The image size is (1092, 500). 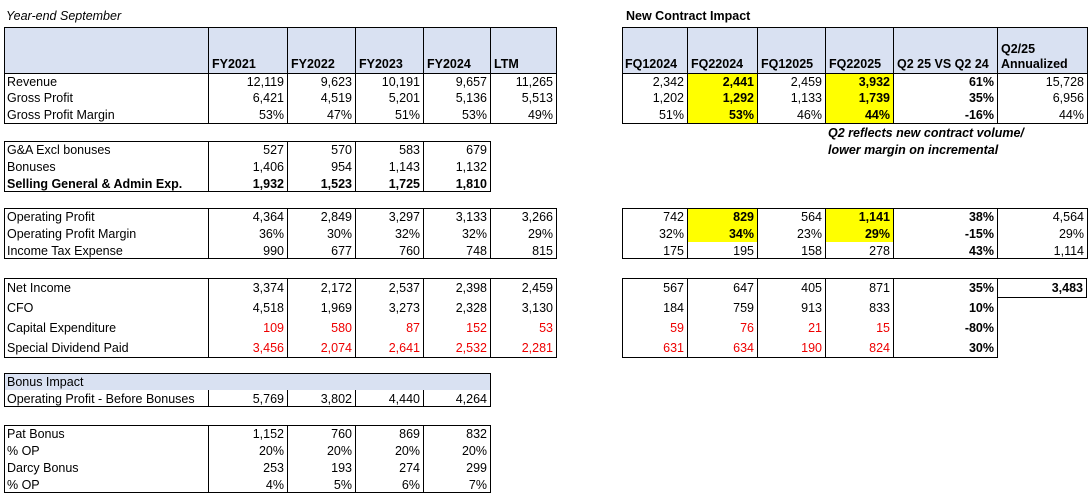 What do you see at coordinates (61, 114) in the screenshot?
I see `row-label: Gross Profit Margin` at bounding box center [61, 114].